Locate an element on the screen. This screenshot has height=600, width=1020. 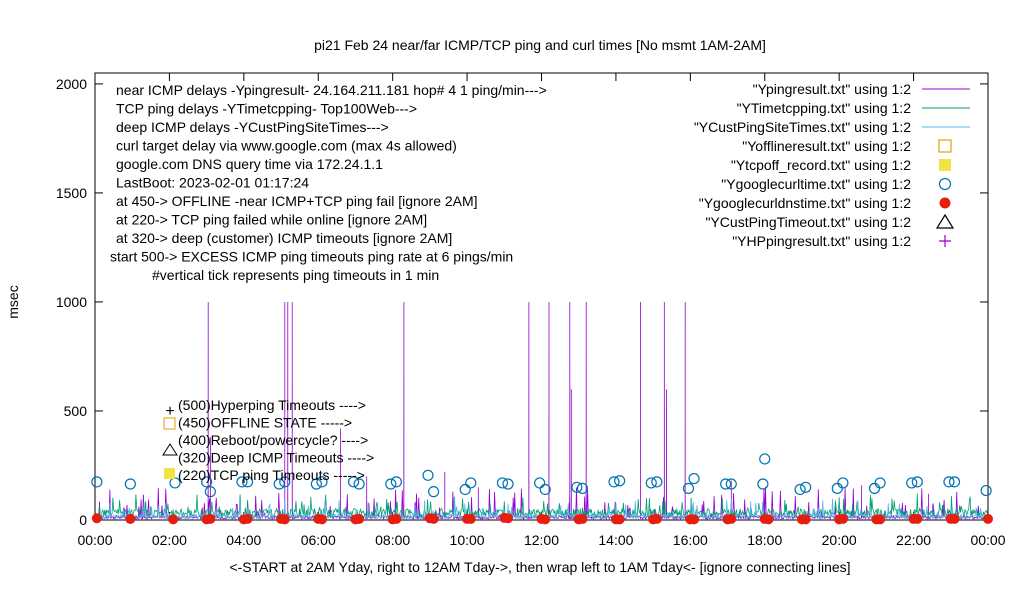
legend-triangle-icon is located at coordinates (945, 221).